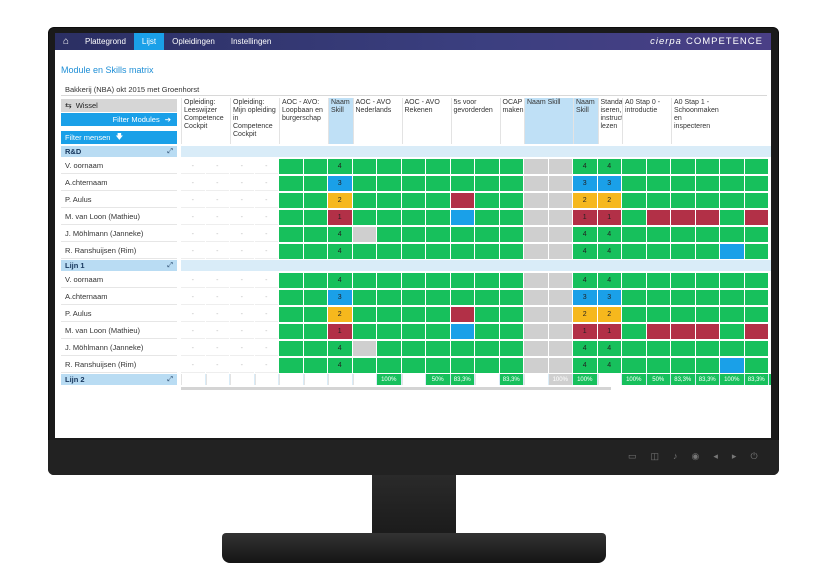  Describe the element at coordinates (695, 456) in the screenshot. I see `monitor-button-3: ◉` at that location.